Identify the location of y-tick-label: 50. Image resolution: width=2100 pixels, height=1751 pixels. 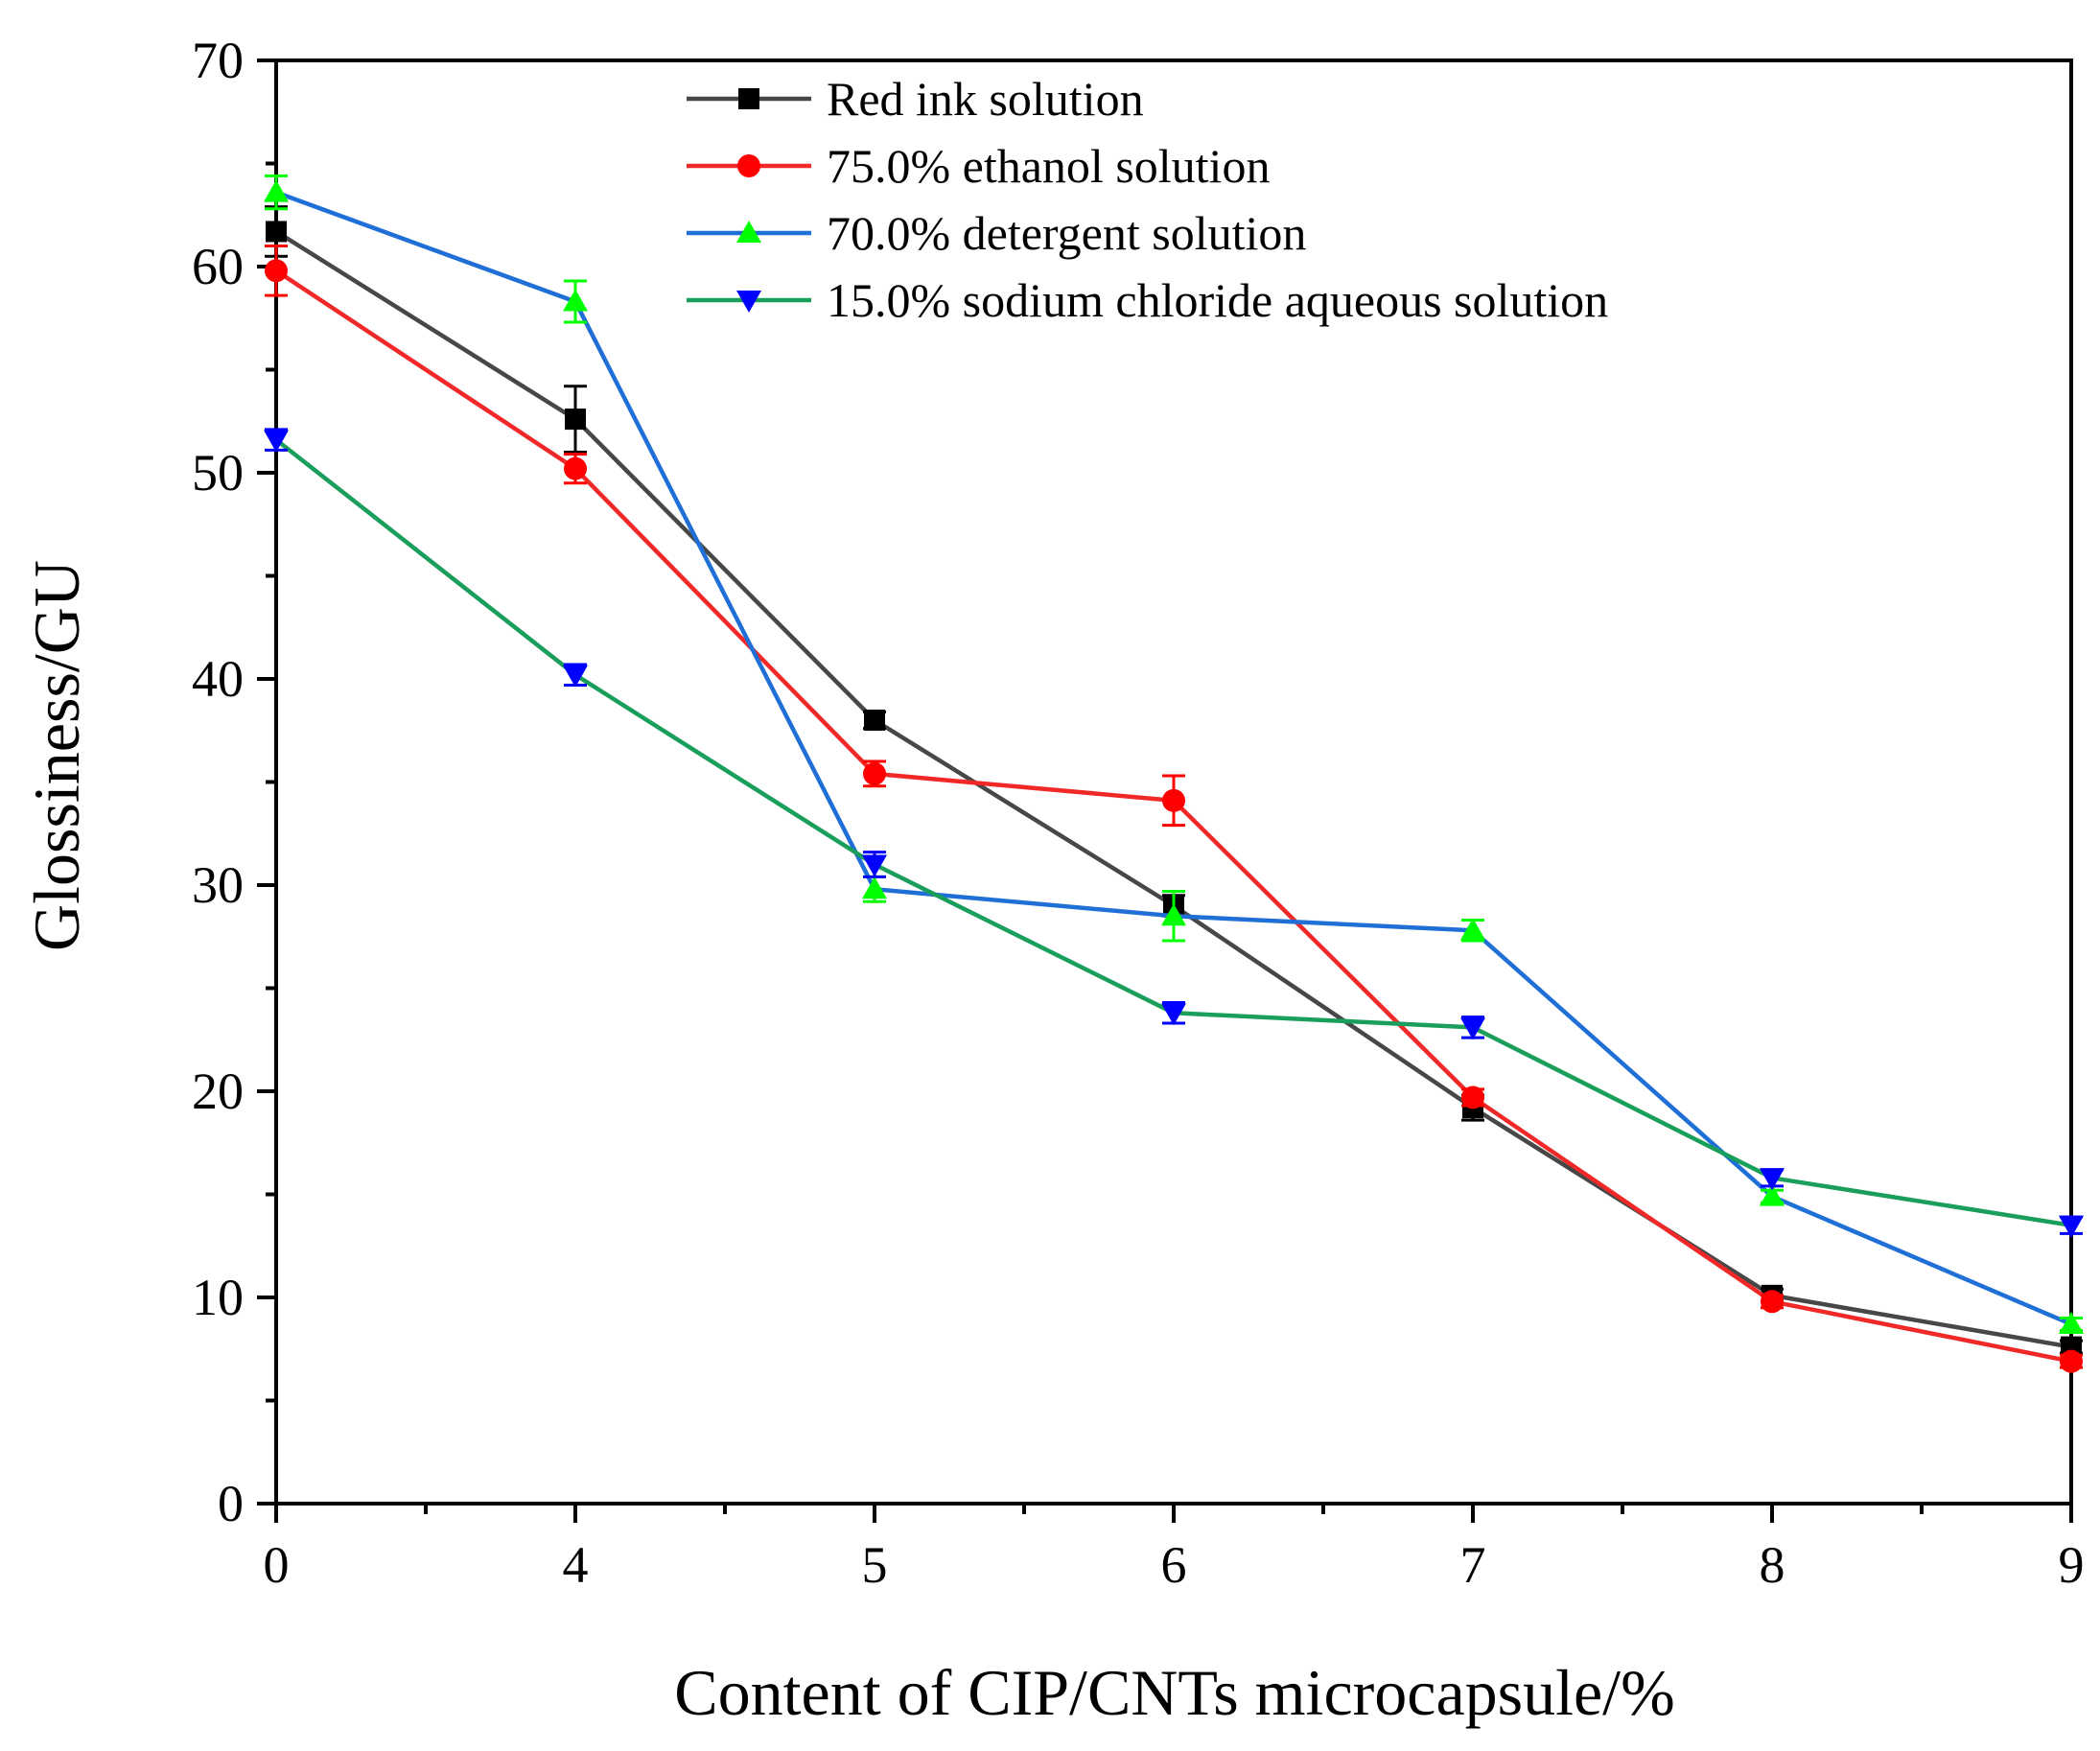
(218, 473).